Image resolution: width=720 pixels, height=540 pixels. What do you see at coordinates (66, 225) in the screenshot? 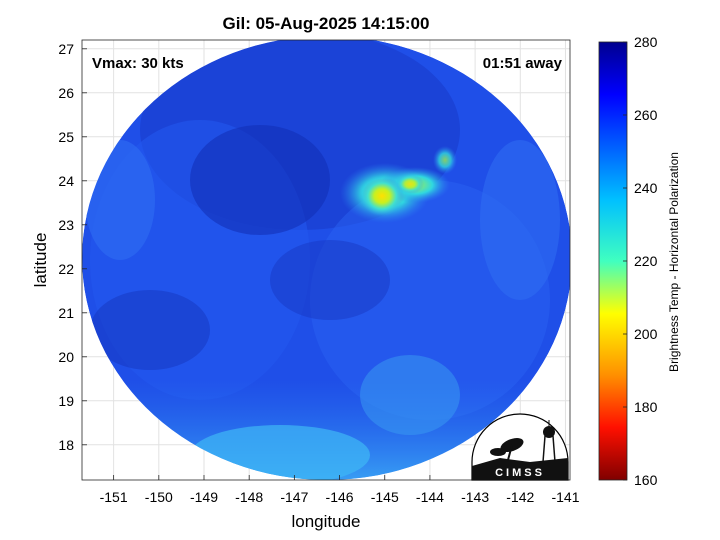
I see `y-tick-label: 23` at bounding box center [66, 225].